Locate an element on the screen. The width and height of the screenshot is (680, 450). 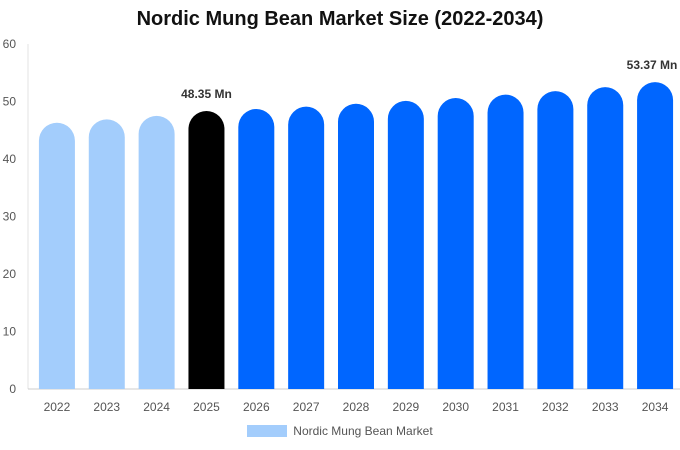
bar-2033 is located at coordinates (605, 238).